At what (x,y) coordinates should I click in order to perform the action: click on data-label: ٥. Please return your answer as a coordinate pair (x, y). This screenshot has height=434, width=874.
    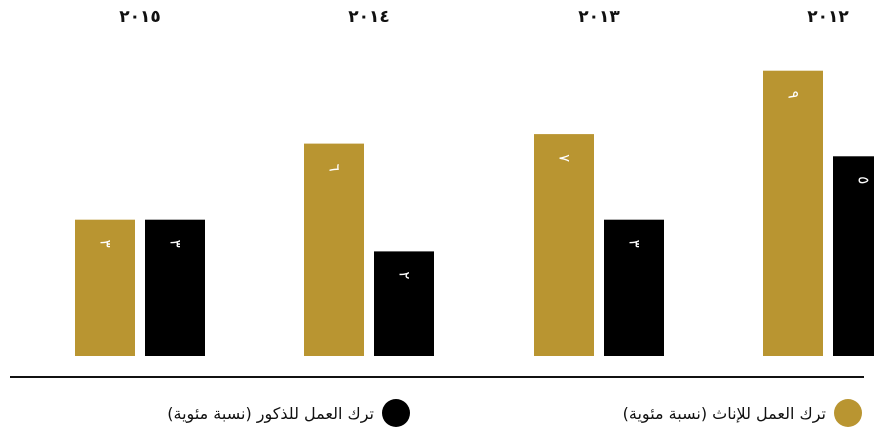
    Looking at the image, I should click on (864, 180).